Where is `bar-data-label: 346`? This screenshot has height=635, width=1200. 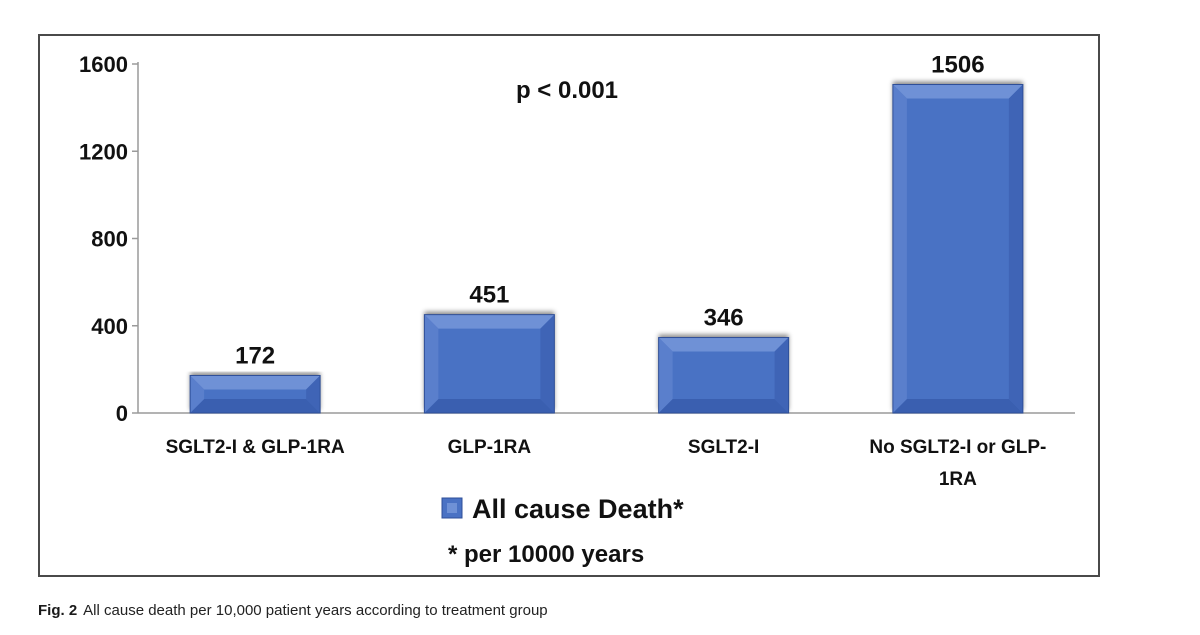 bar-data-label: 346 is located at coordinates (724, 318).